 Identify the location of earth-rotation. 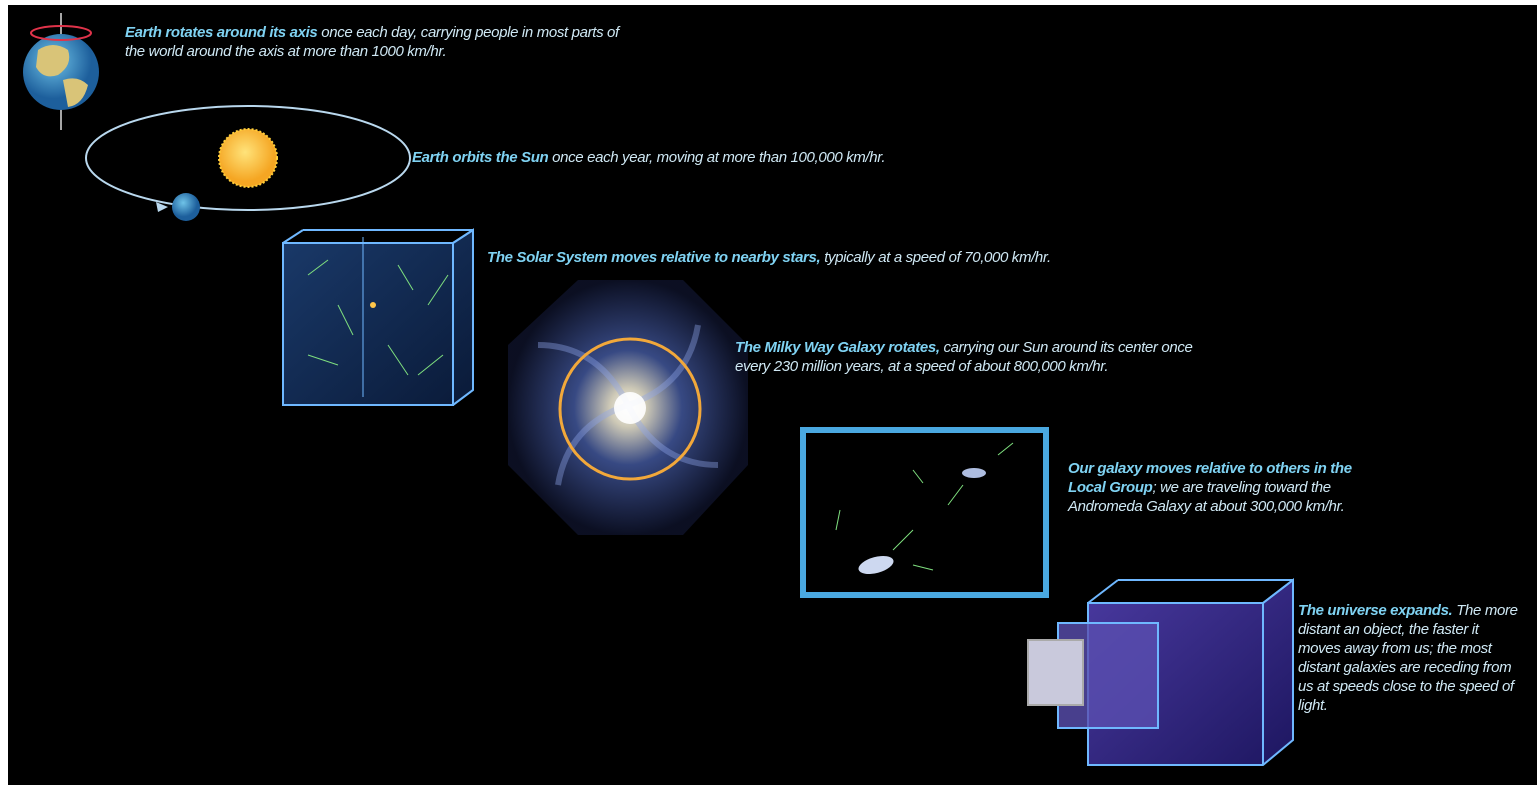
(61, 71).